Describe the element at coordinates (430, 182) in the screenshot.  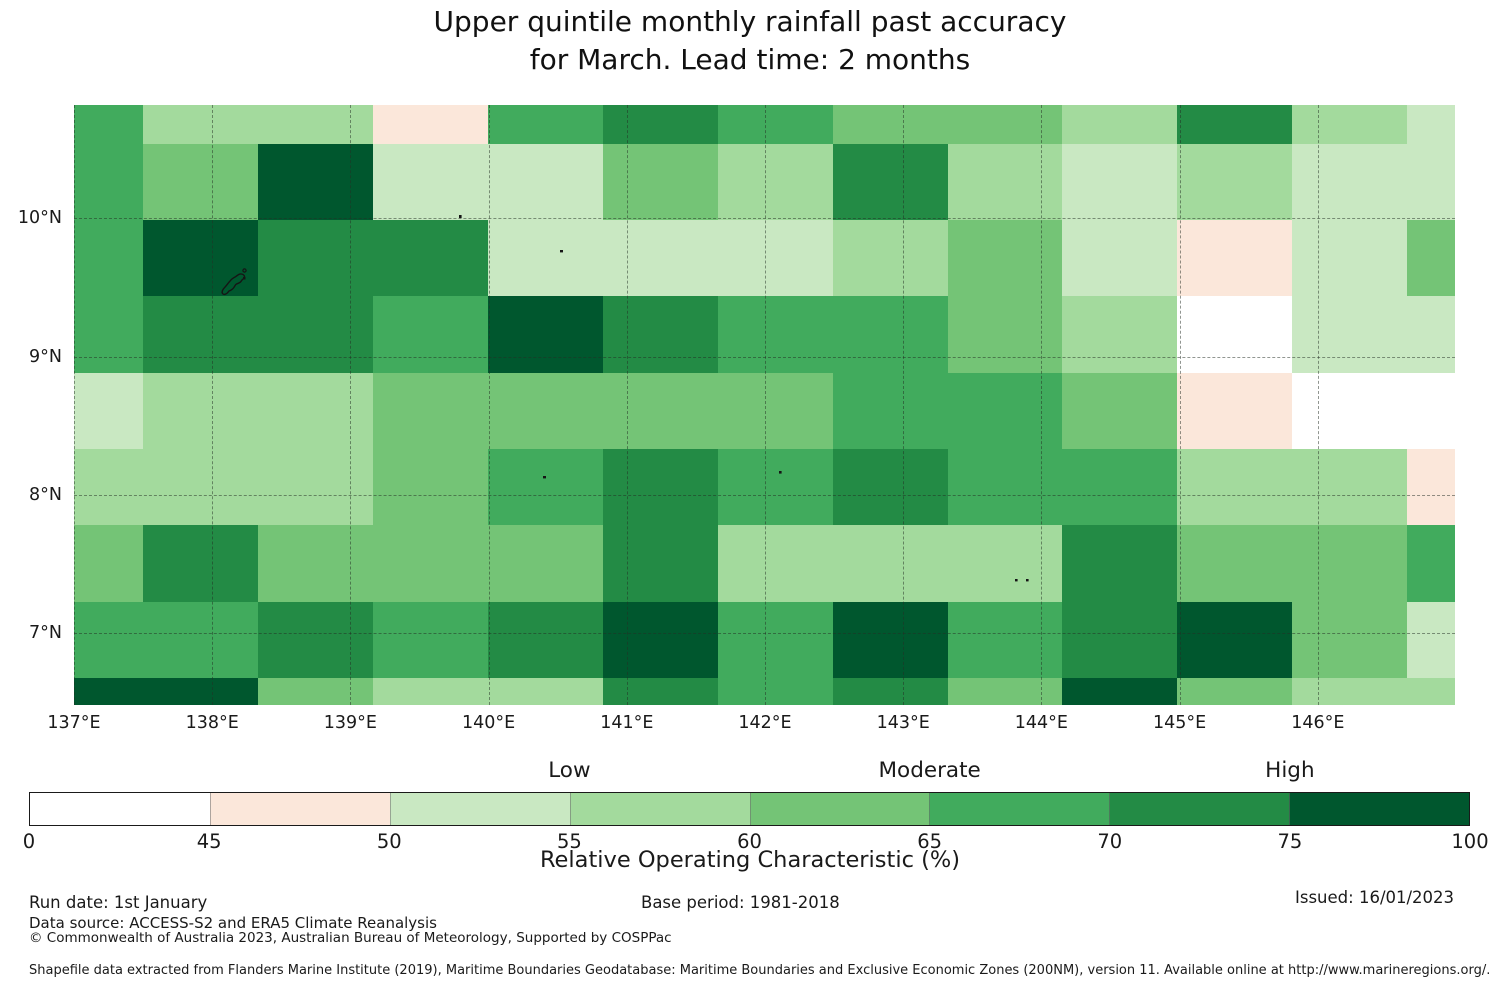
I see `heatmap-cell-r1c3` at that location.